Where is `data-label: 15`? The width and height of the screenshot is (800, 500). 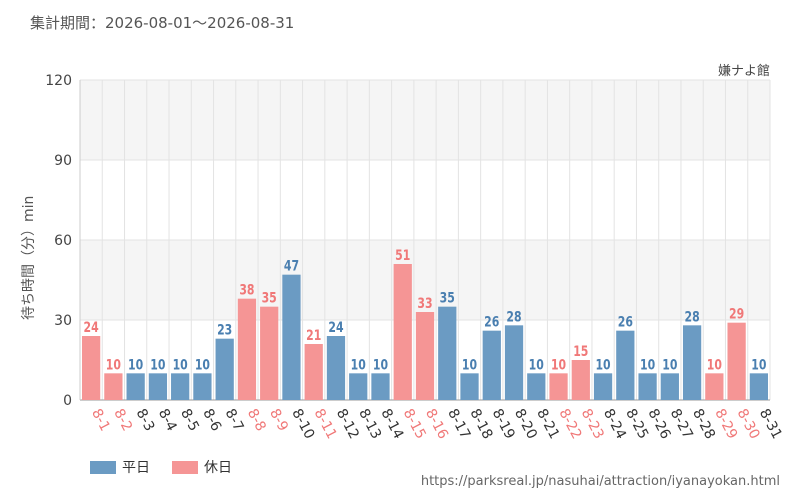
data-label: 15 is located at coordinates (580, 351).